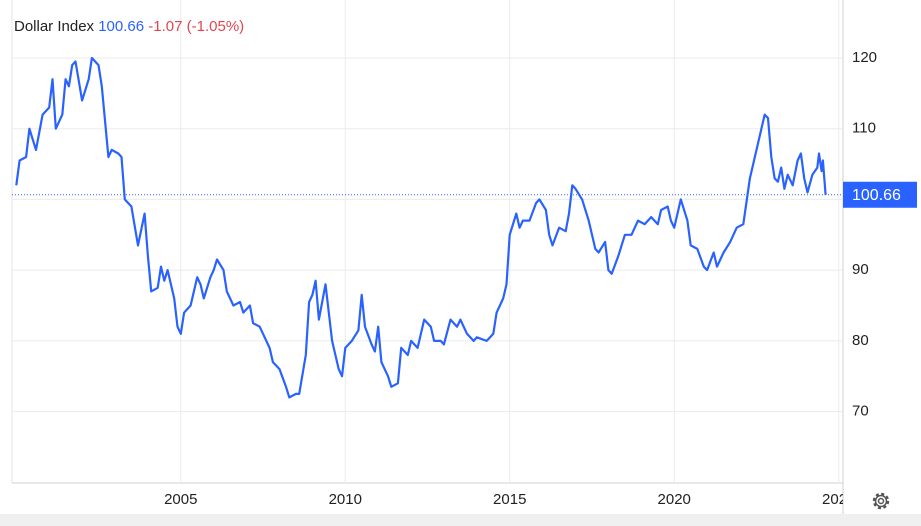 This screenshot has width=921, height=526. I want to click on bottom-bar, so click(460, 520).